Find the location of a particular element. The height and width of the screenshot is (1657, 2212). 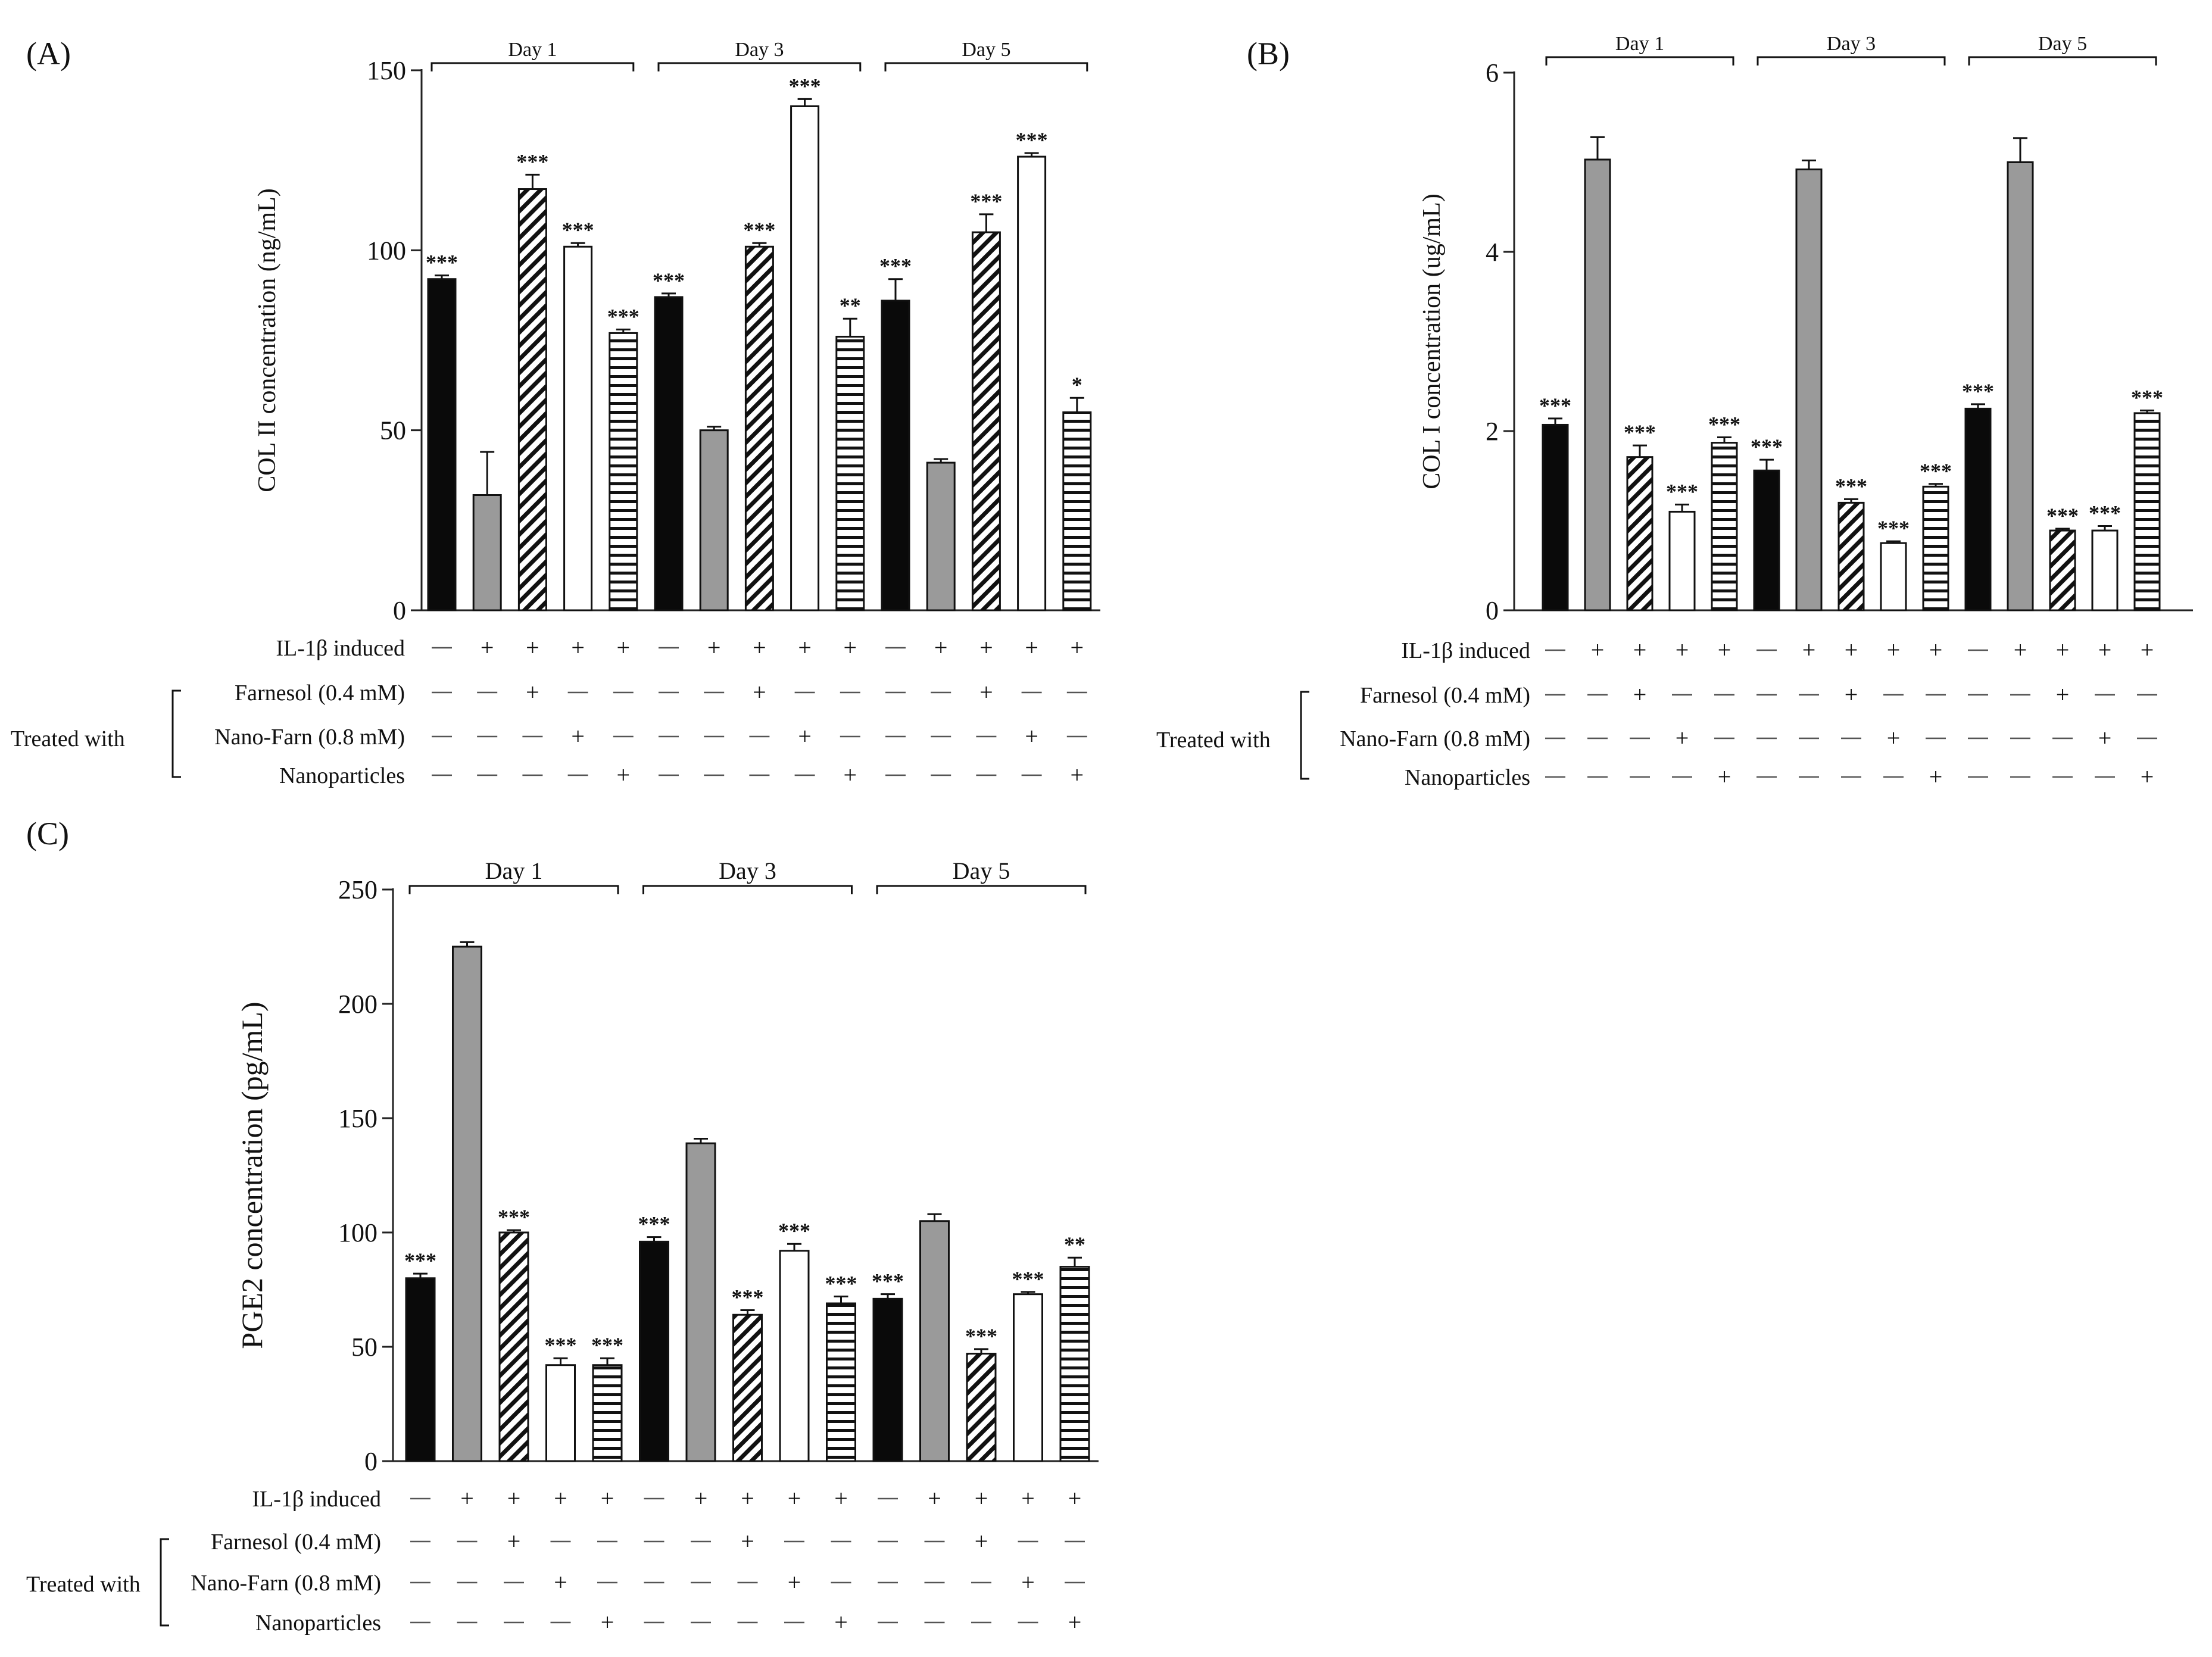

condition-row-label: Farnesol (0.4 mM) is located at coordinates (320, 693).